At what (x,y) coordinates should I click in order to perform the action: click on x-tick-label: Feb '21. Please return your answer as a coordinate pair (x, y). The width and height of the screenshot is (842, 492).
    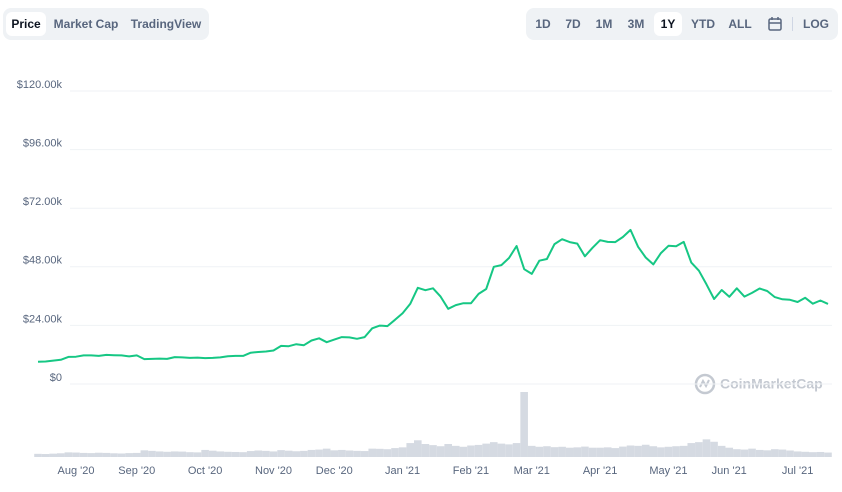
    Looking at the image, I should click on (471, 471).